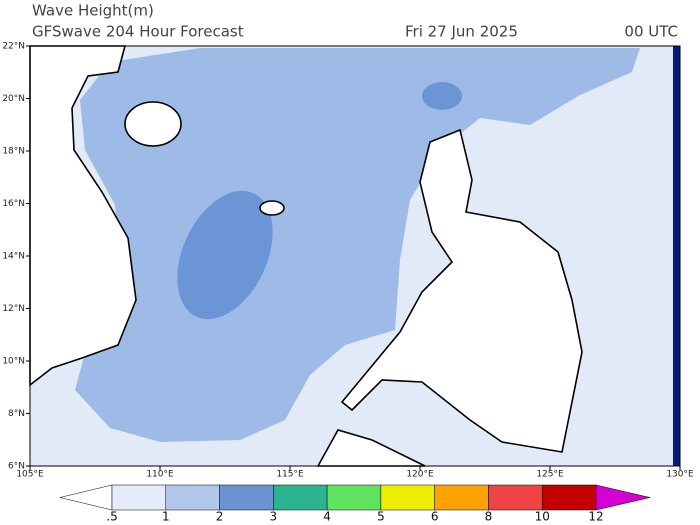 The image size is (700, 525). Describe the element at coordinates (16, 467) in the screenshot. I see `lat-label: 6°N` at that location.